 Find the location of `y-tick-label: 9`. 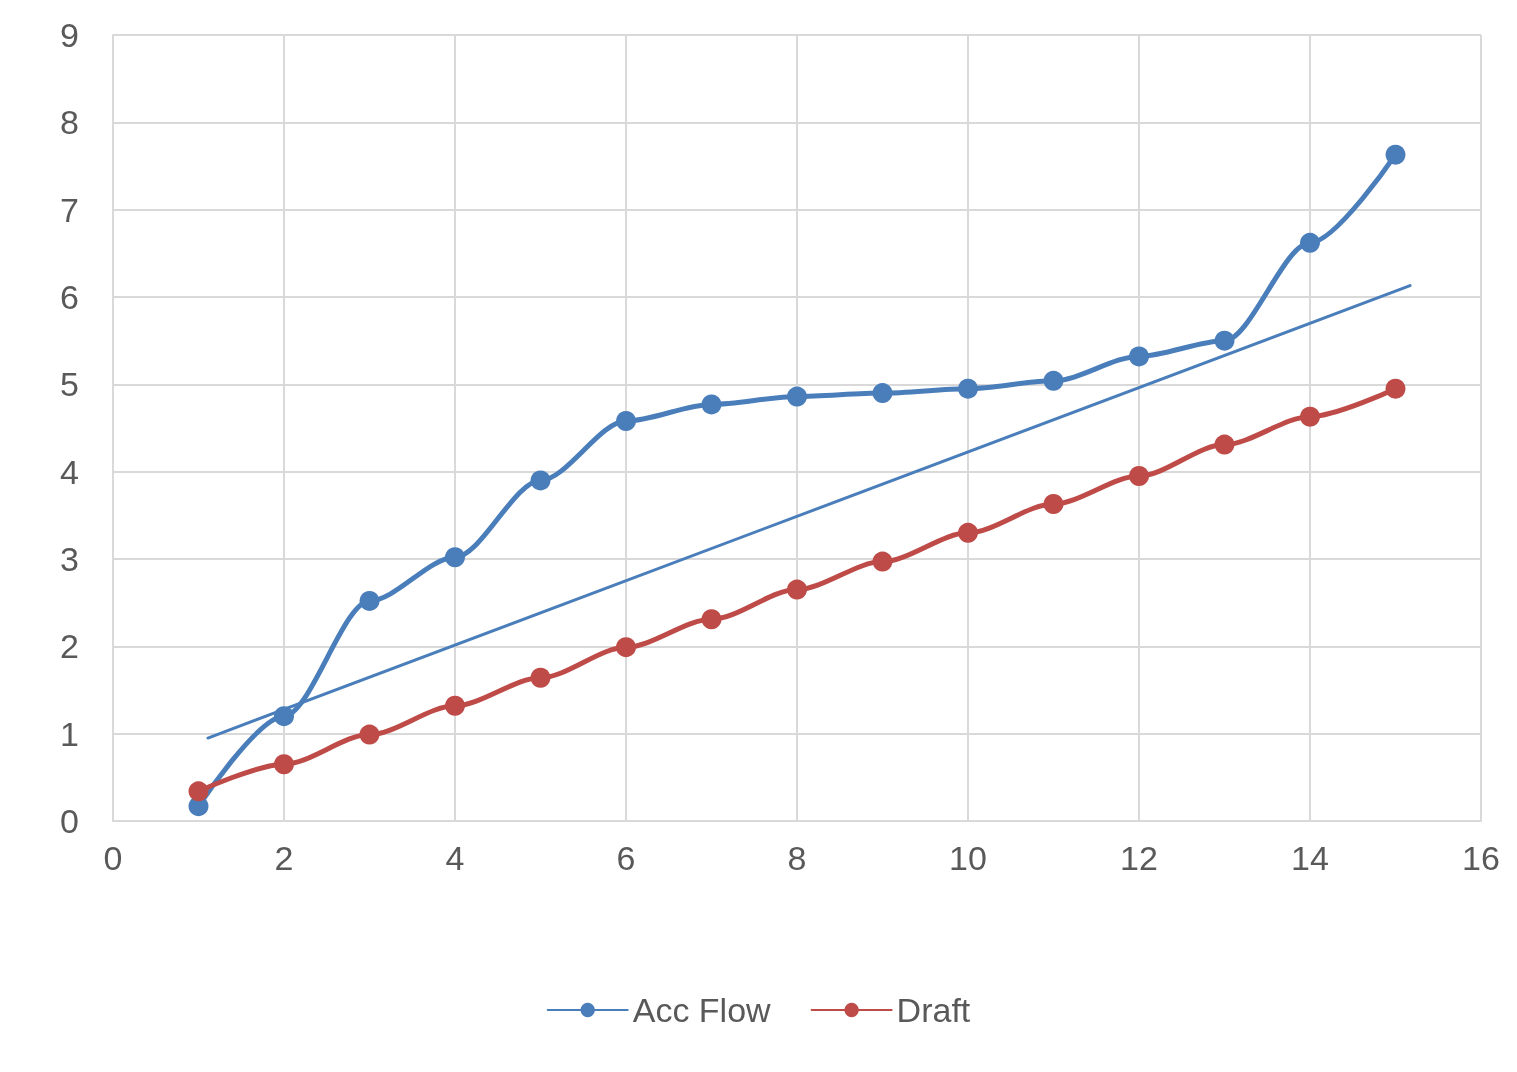

y-tick-label: 9 is located at coordinates (69, 35).